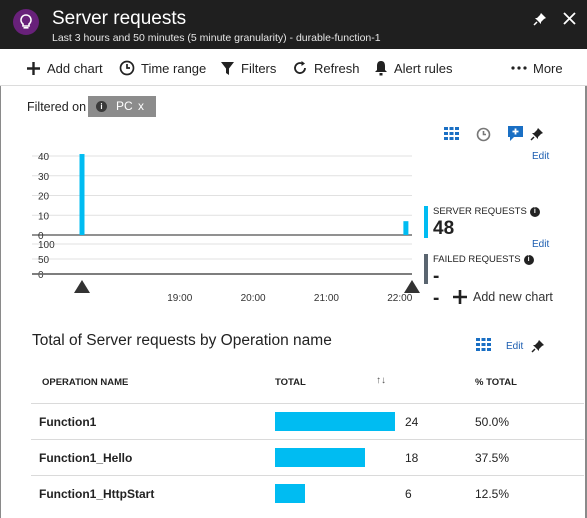 The image size is (587, 518). What do you see at coordinates (444, 228) in the screenshot?
I see `server-requests-value: 48` at bounding box center [444, 228].